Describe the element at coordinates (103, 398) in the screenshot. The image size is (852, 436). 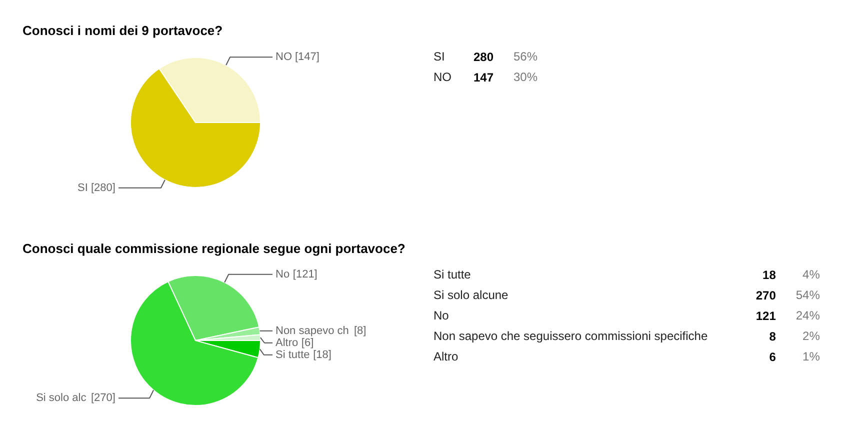
I see `data-label: [270]` at that location.